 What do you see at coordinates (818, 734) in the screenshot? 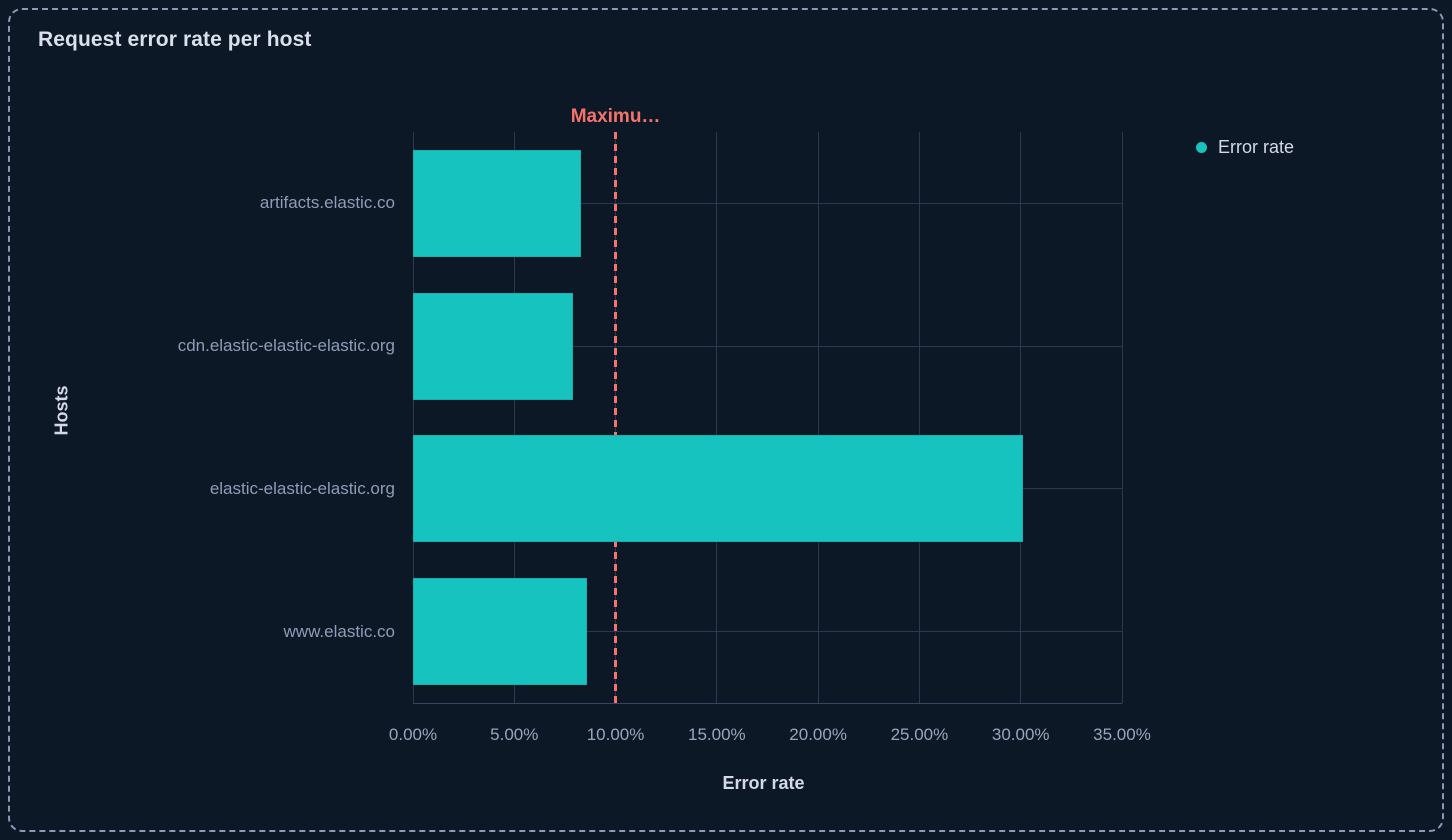
I see `x-tick-label: 20.00%` at bounding box center [818, 734].